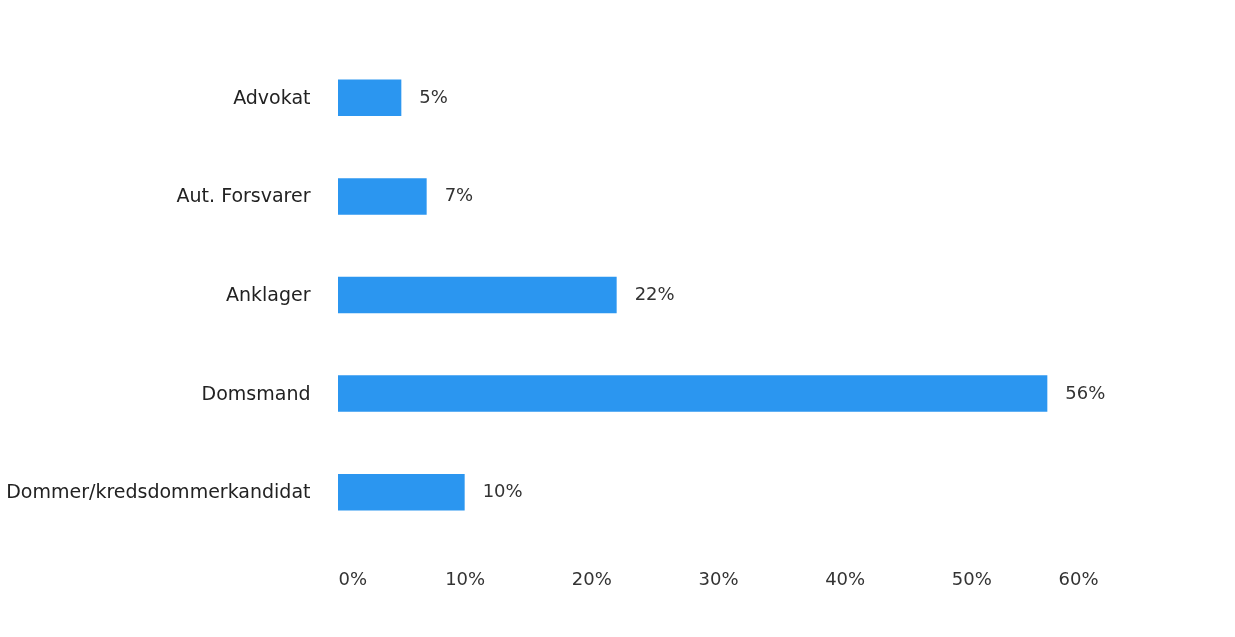 The image size is (1235, 637). I want to click on x-tick-label: 0%, so click(353, 578).